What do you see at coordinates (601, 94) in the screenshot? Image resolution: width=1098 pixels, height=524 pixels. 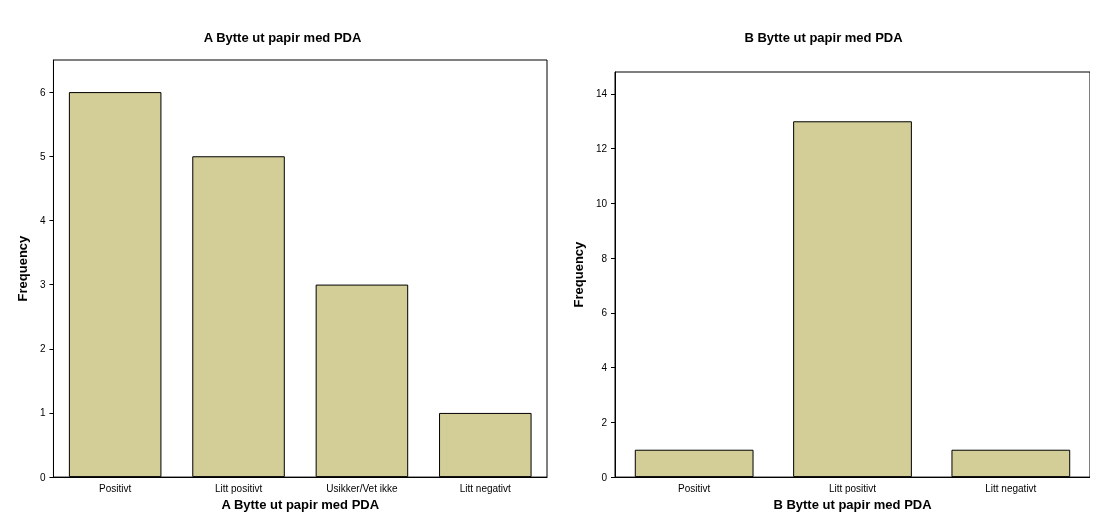 I see `y-tick-label: 14` at bounding box center [601, 94].